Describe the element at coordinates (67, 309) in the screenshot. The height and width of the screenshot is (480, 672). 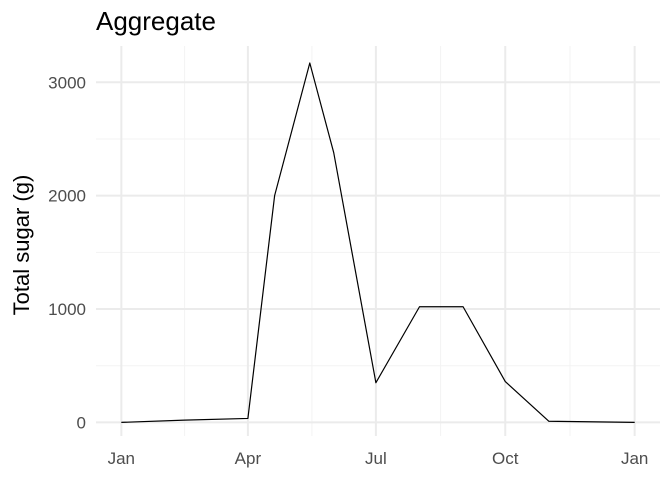
I see `y-tick-label: 1000` at that location.